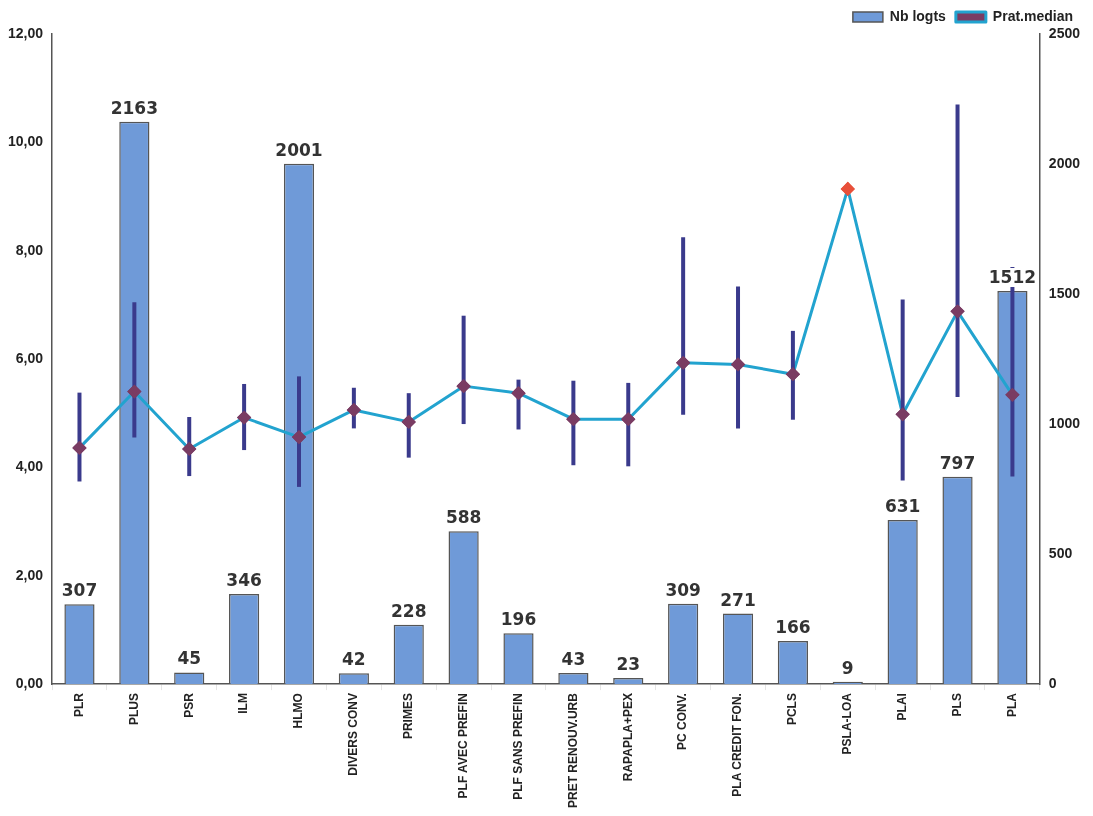 Image resolution: width=1093 pixels, height=816 pixels. Describe the element at coordinates (683, 589) in the screenshot. I see `data-label: 309` at that location.